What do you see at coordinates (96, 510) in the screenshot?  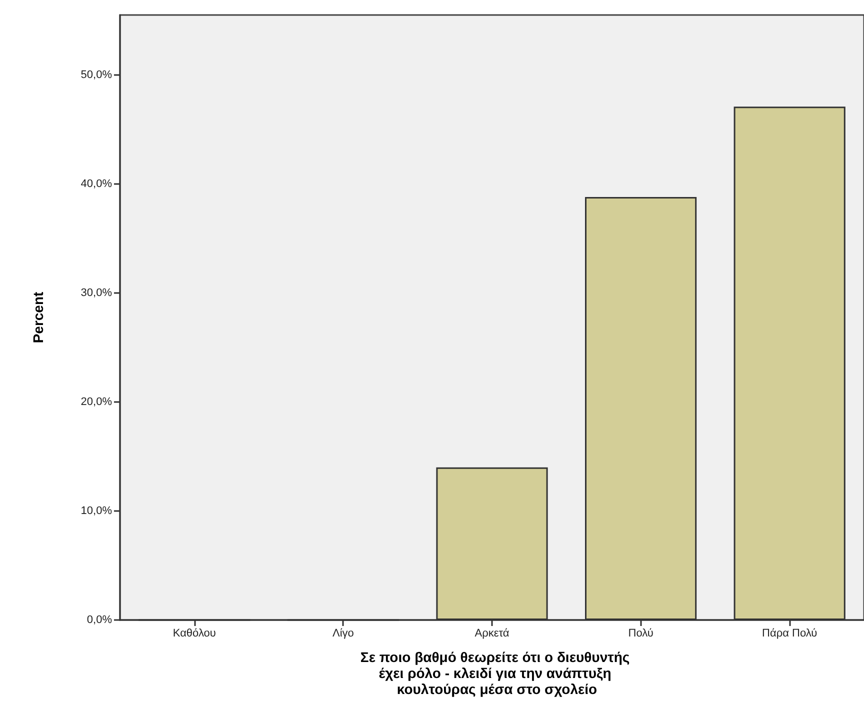 I see `y-tick-label: 10,0%` at bounding box center [96, 510].